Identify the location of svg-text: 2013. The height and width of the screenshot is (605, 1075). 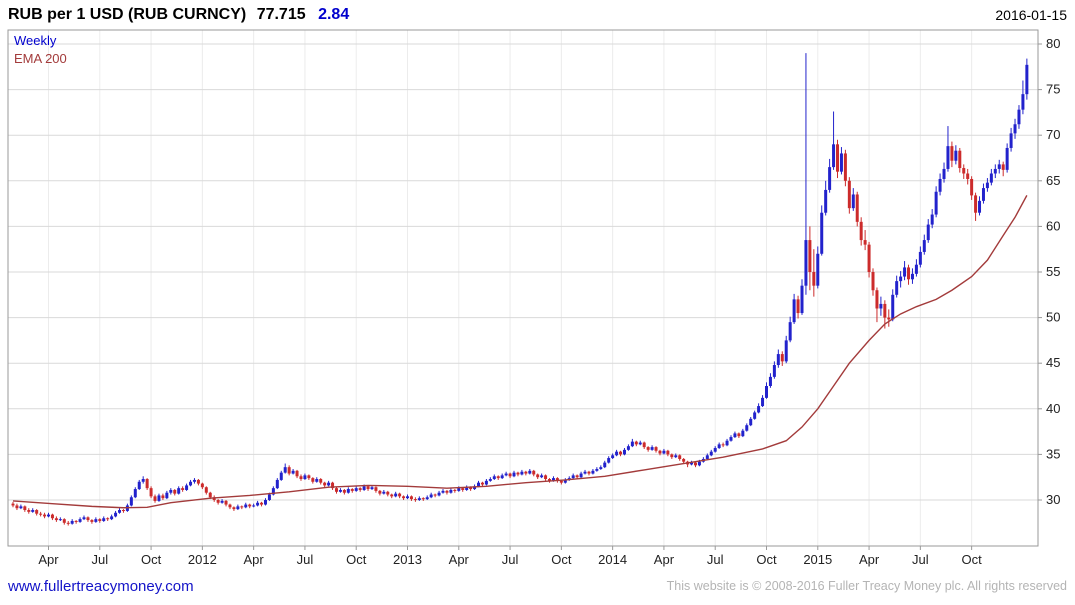
(407, 559).